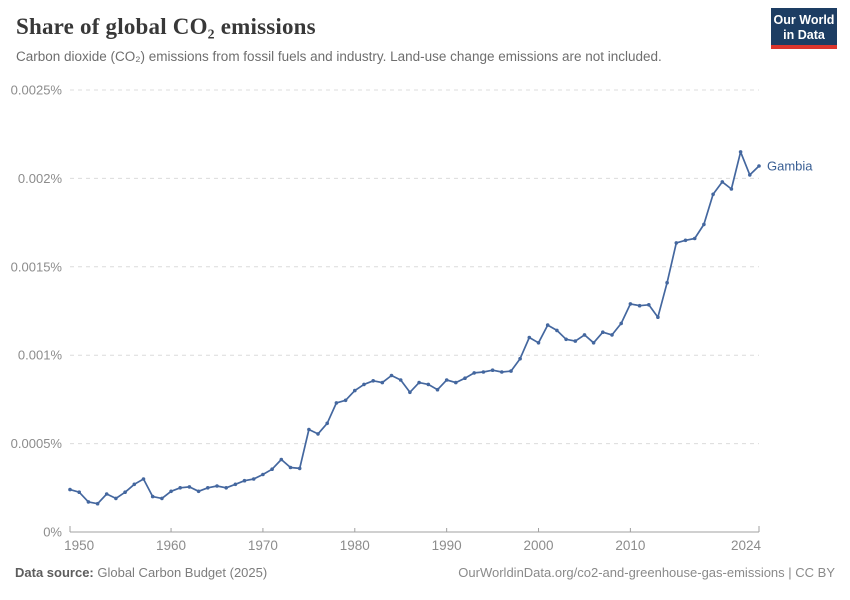  I want to click on owid-logo-line2: in Data, so click(804, 34).